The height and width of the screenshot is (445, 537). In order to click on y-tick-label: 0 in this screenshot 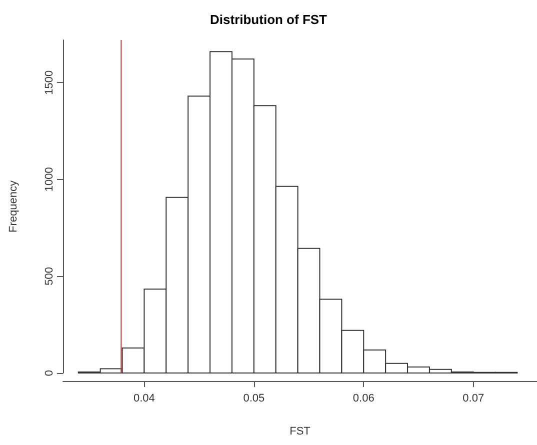, I will do `click(50, 373)`.